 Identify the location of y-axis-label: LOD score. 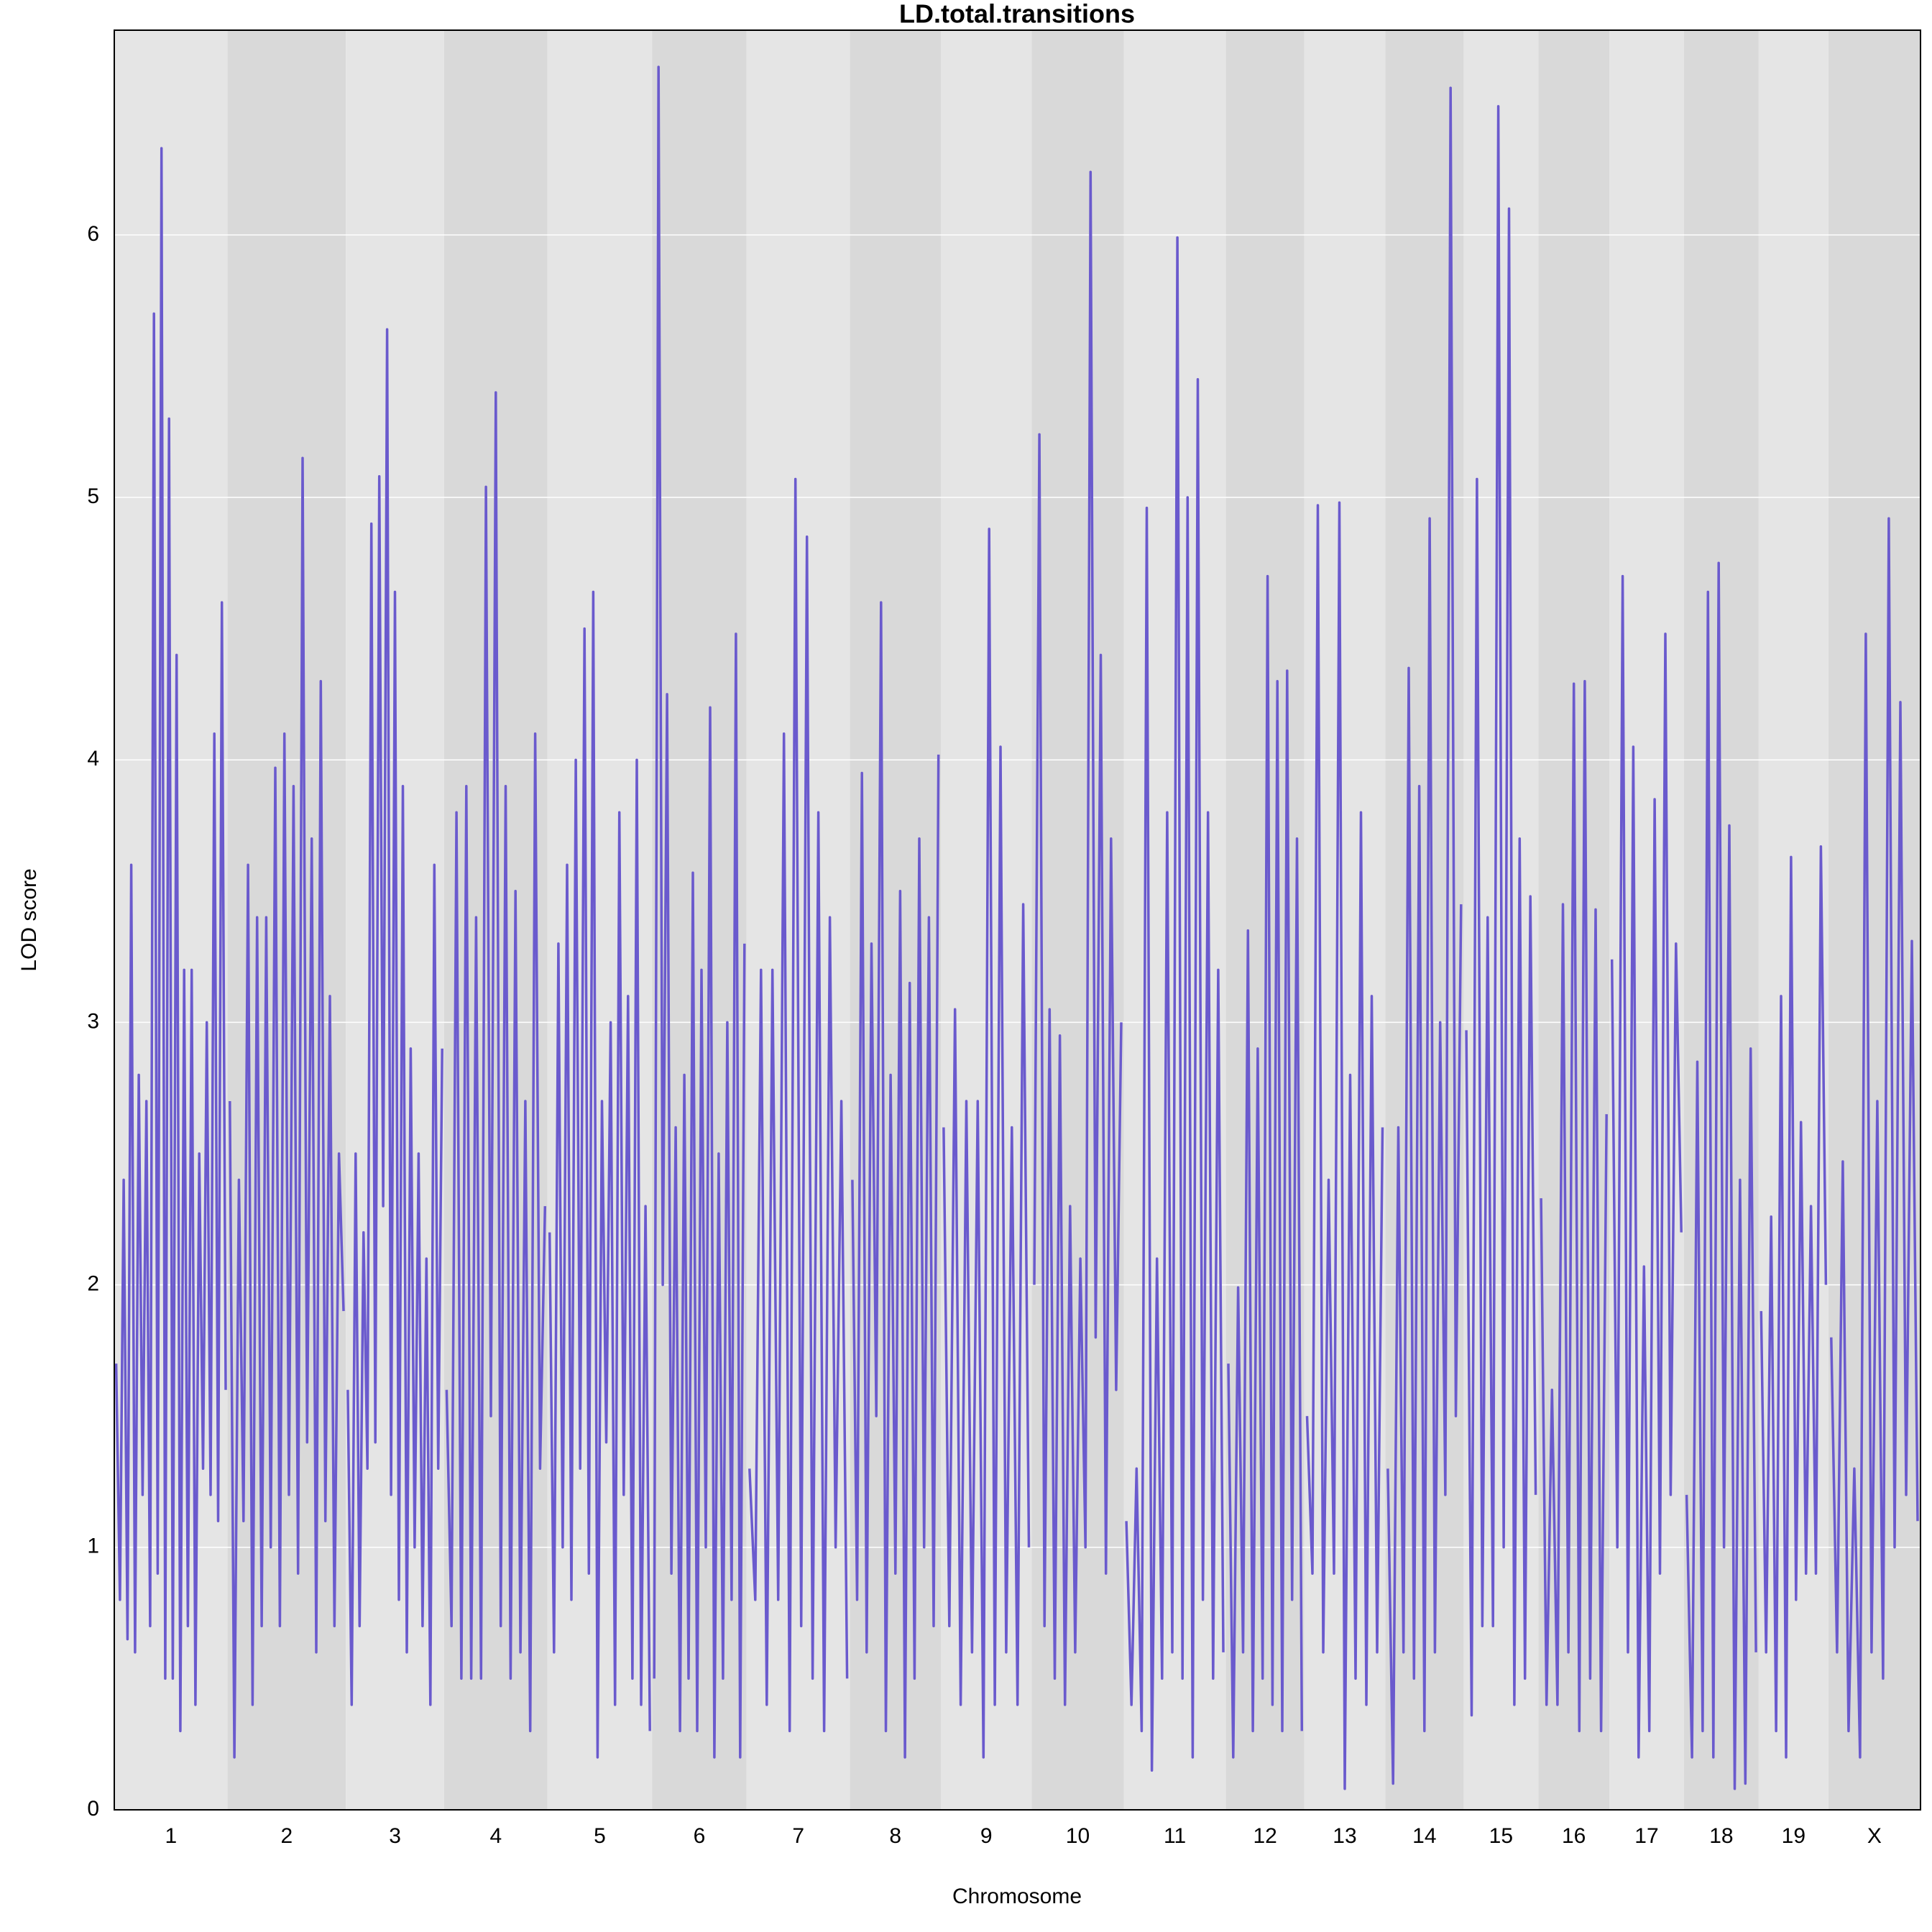
(29, 919).